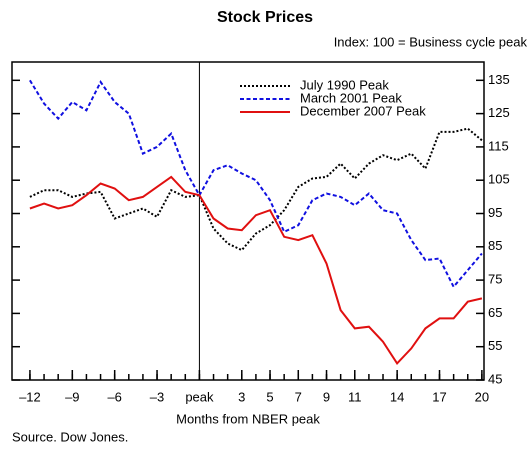  I want to click on legend-label: March 2001 Peak, so click(351, 97).